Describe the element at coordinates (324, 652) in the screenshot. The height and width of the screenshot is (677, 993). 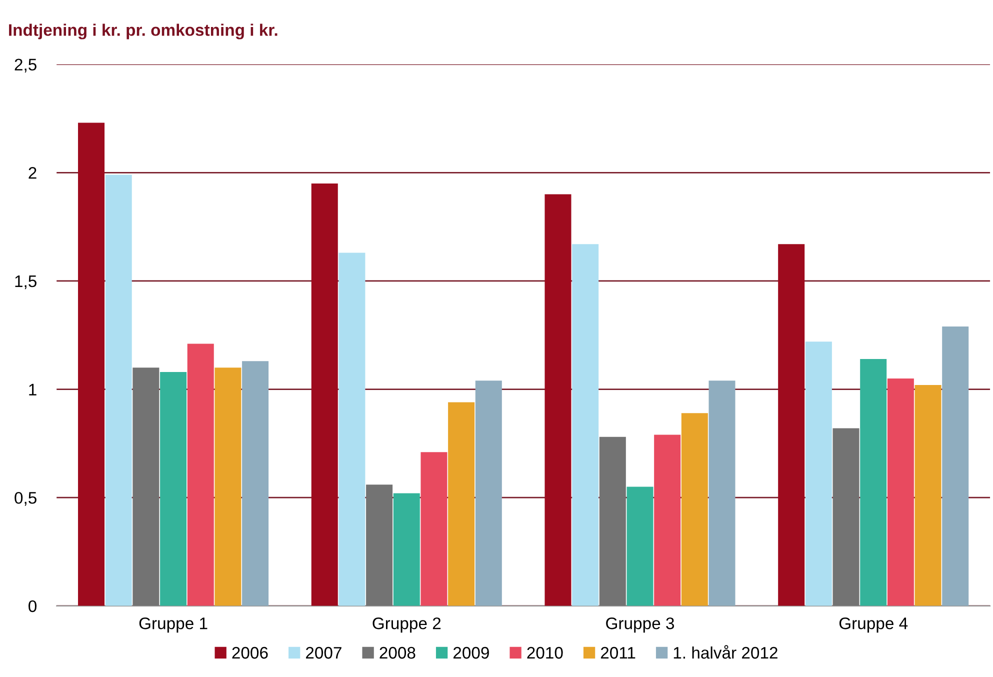
I see `legend-label: 2007` at that location.